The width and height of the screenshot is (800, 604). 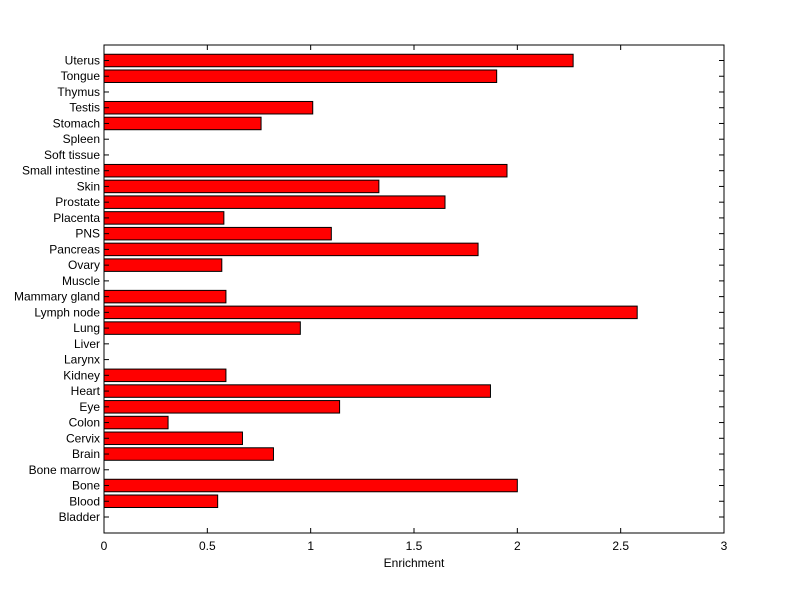 What do you see at coordinates (86, 391) in the screenshot?
I see `y-tick-label: Heart` at bounding box center [86, 391].